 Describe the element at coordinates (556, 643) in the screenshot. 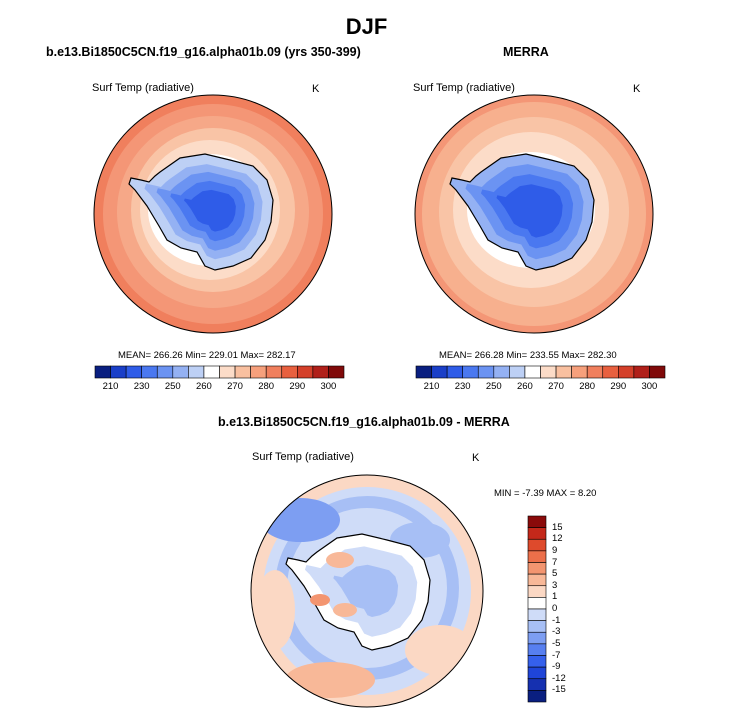

I see `diff-colorbar-tick-label: -5` at that location.